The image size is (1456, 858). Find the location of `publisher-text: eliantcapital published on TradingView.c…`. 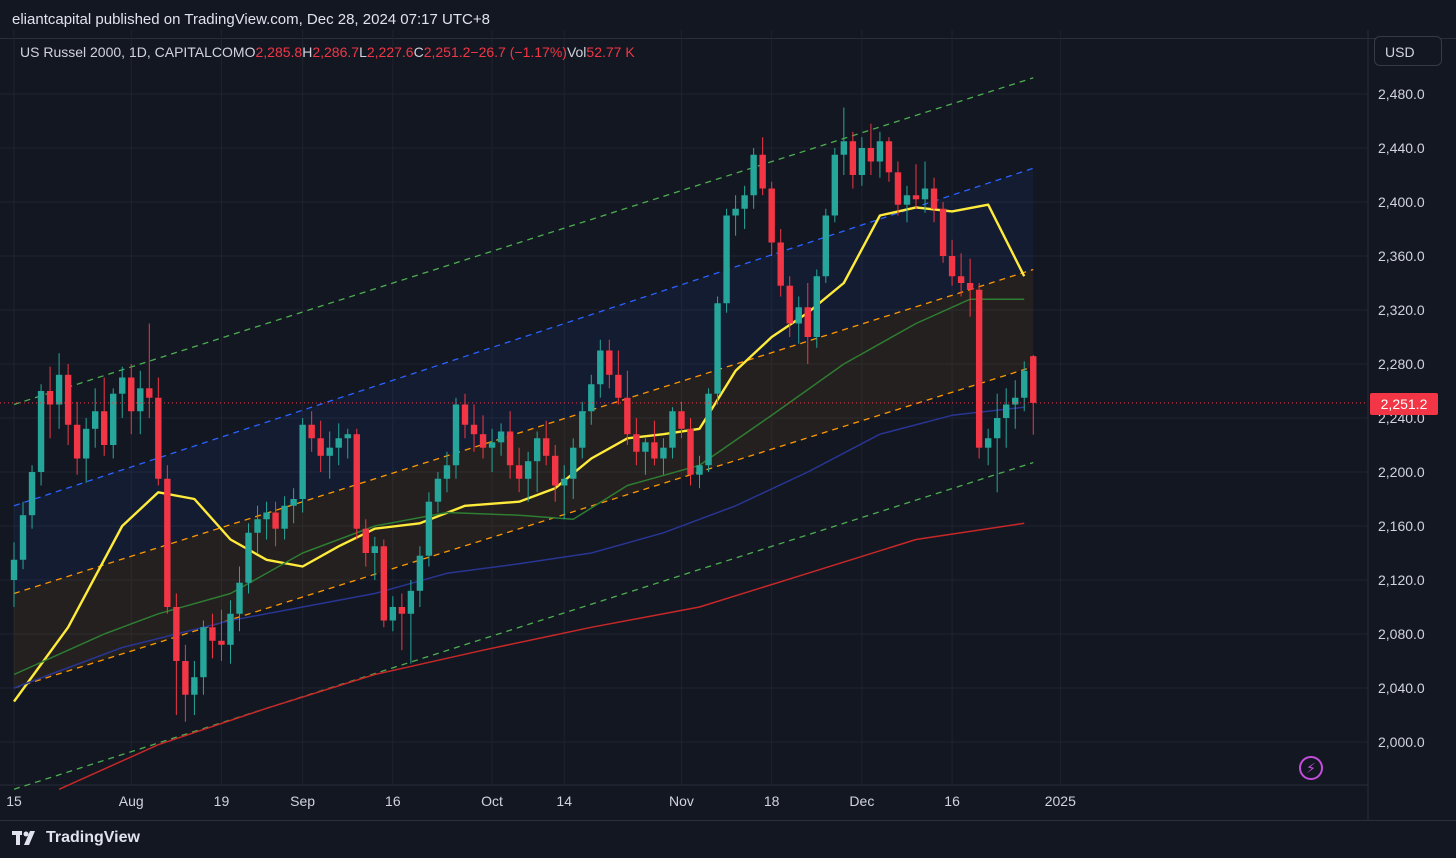

publisher-text: eliantcapital published on TradingView.c… is located at coordinates (251, 19).